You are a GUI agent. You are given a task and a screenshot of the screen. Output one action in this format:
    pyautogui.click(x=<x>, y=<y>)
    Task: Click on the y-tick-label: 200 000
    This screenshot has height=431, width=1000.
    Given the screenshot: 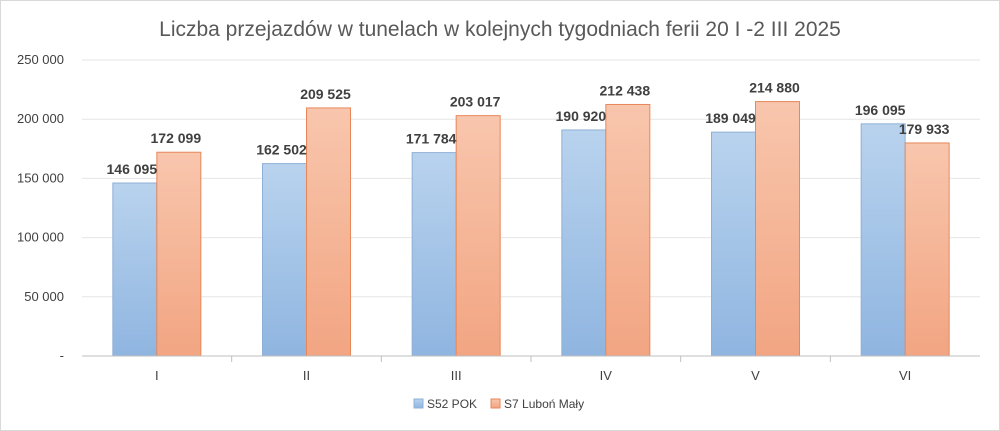 What is the action you would take?
    pyautogui.click(x=40, y=118)
    